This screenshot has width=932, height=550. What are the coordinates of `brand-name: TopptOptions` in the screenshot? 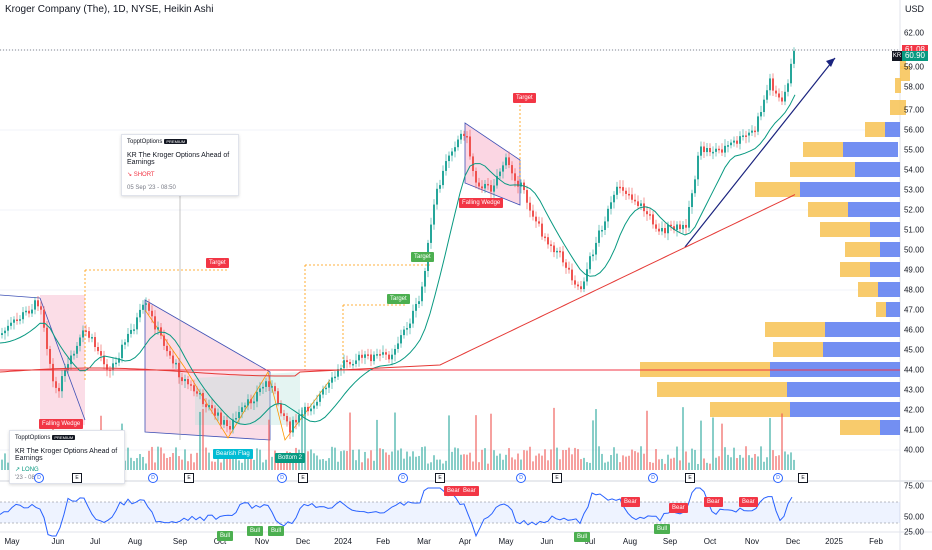 It's located at (33, 438).